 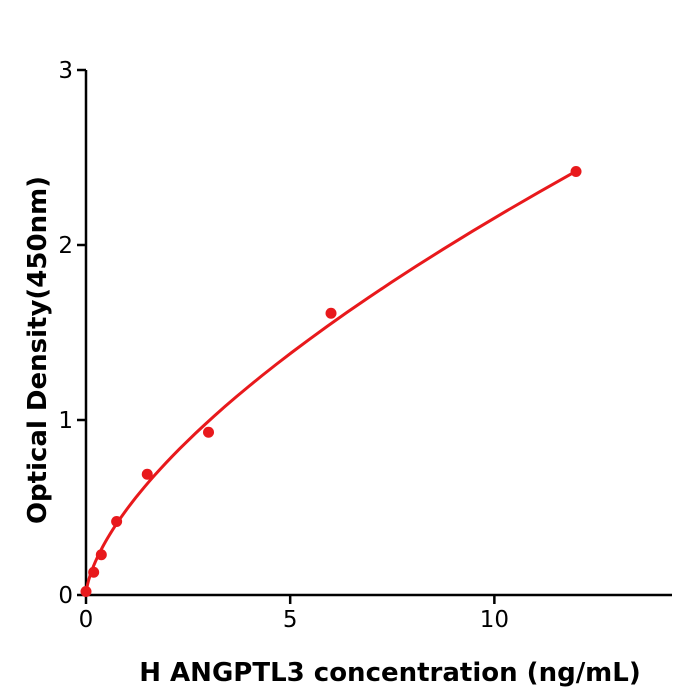 What do you see at coordinates (65, 246) in the screenshot?
I see `y-tick-label: 2` at bounding box center [65, 246].